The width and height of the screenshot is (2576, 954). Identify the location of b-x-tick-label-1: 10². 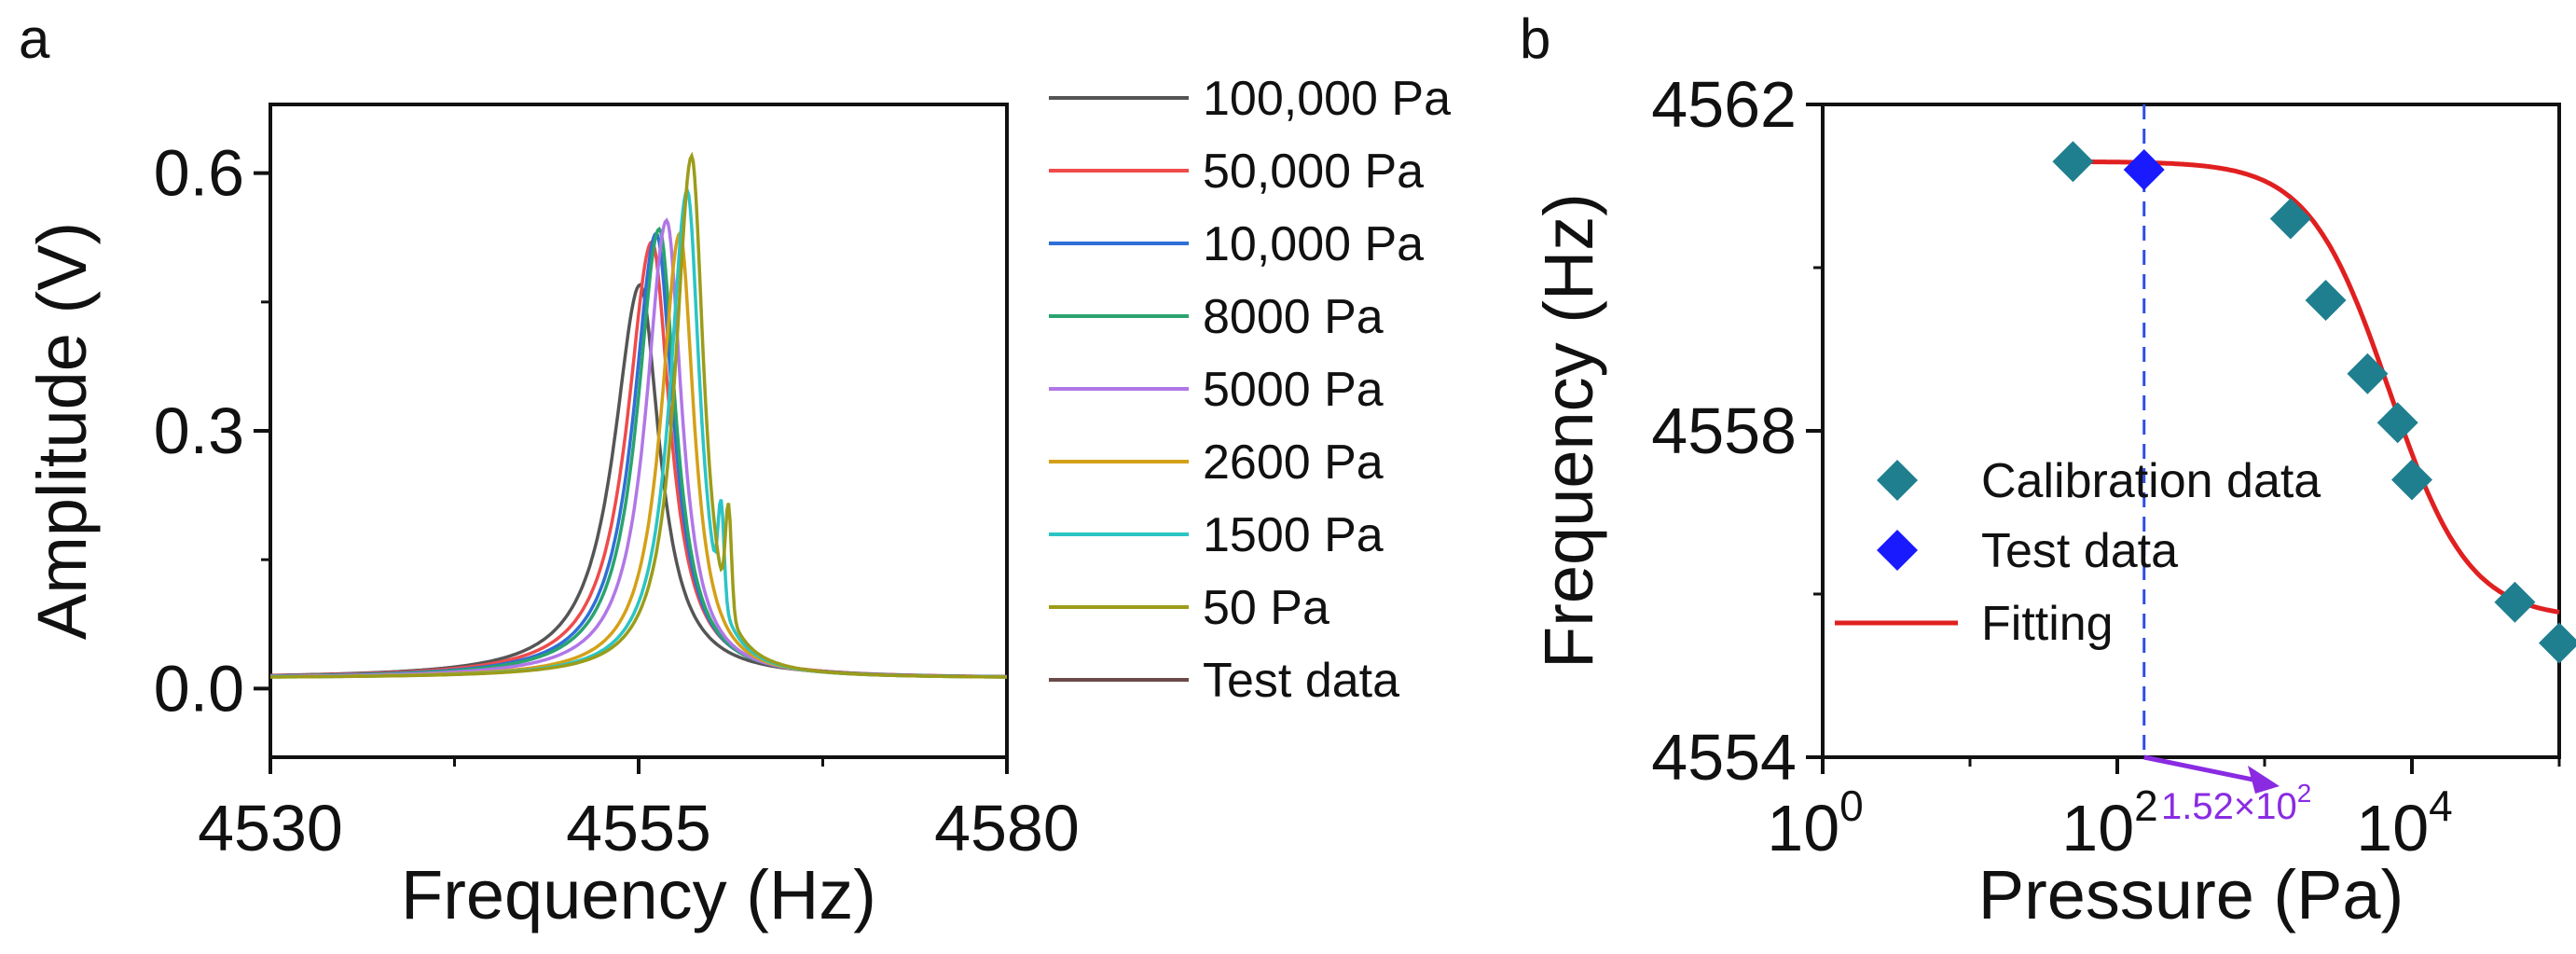
(2109, 823).